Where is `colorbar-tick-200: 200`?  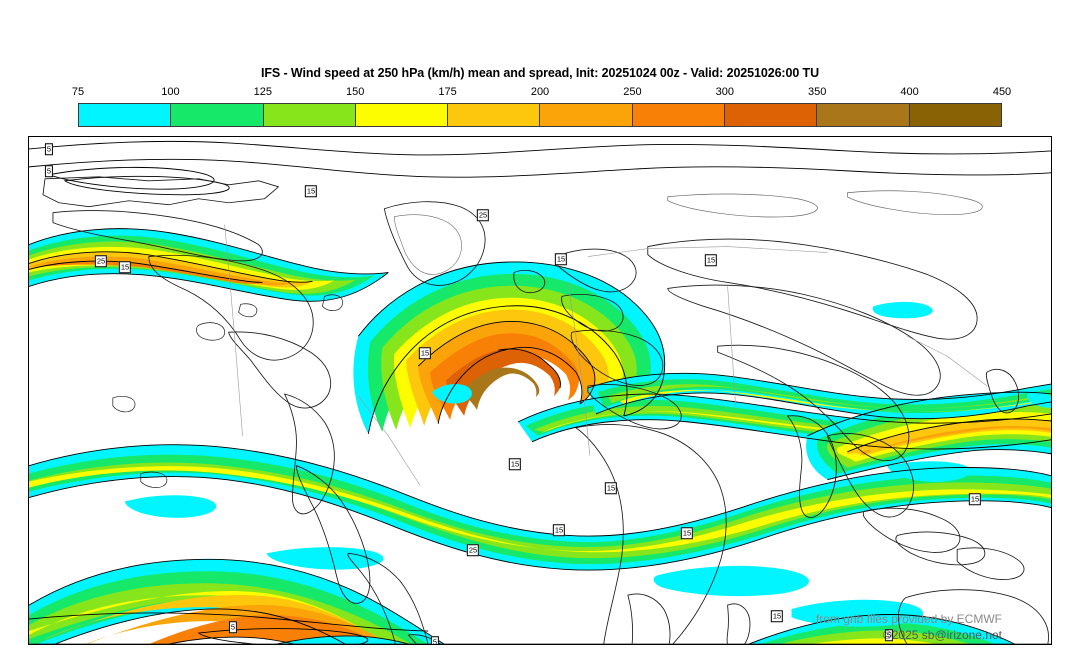
colorbar-tick-200: 200 is located at coordinates (540, 92).